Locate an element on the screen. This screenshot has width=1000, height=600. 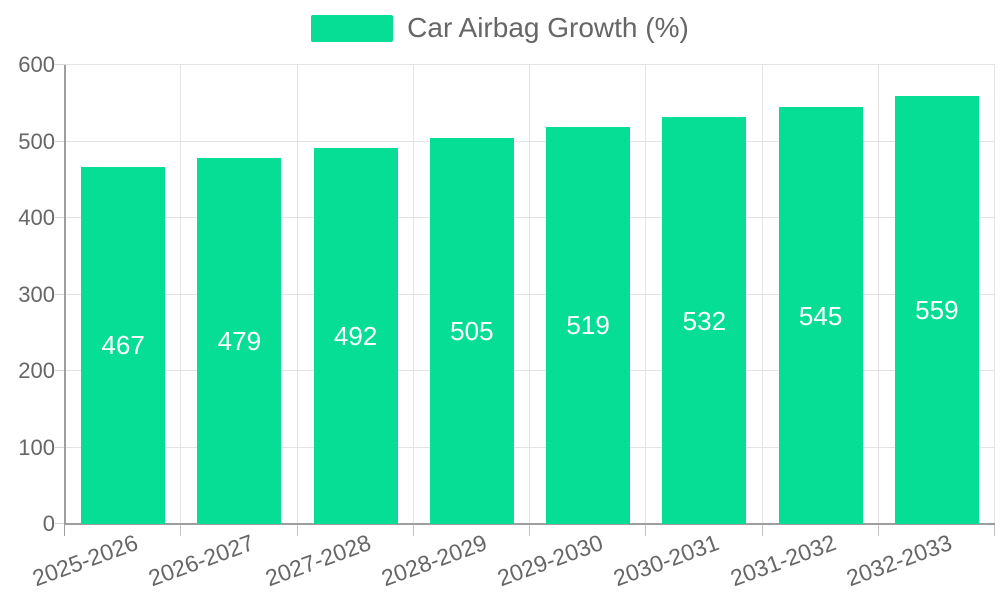
x-axis-category-label: 2030-2031 is located at coordinates (666, 560).